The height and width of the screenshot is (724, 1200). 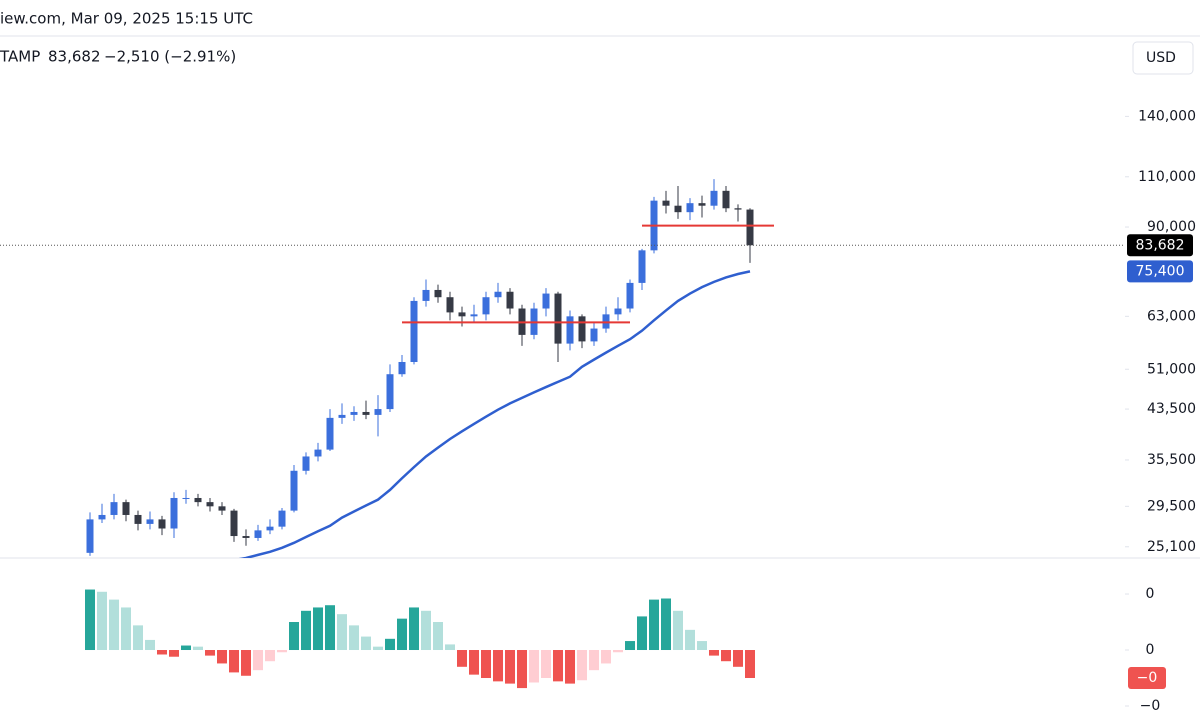 I want to click on last-price-label: 83,682, so click(x=1160, y=245).